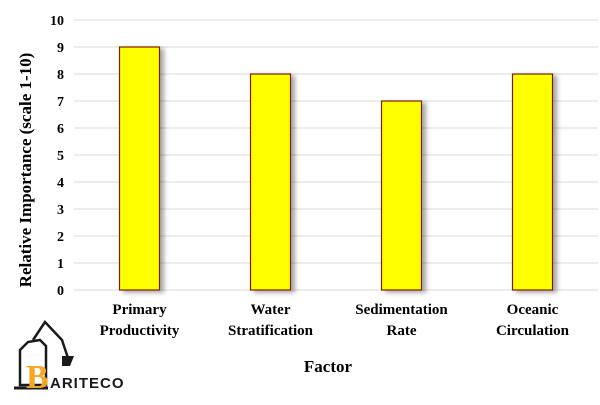  What do you see at coordinates (60, 183) in the screenshot?
I see `y-tick-label: 4` at bounding box center [60, 183].